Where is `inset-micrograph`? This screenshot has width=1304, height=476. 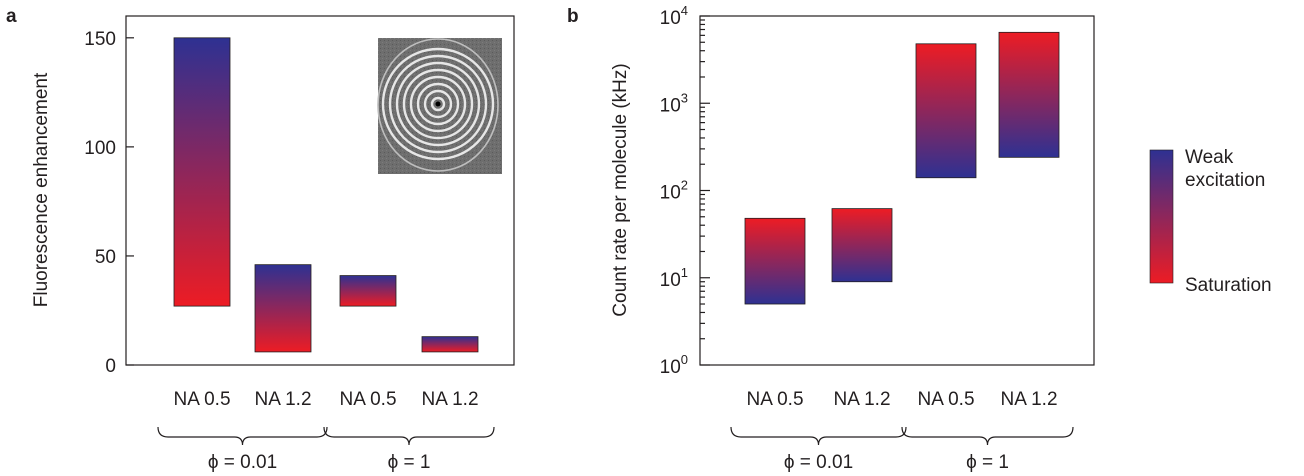
inset-micrograph is located at coordinates (439, 106).